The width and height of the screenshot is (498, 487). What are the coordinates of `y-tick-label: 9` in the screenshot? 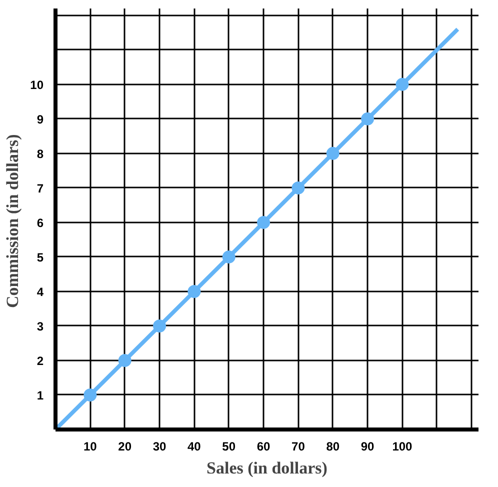 It's located at (40, 119).